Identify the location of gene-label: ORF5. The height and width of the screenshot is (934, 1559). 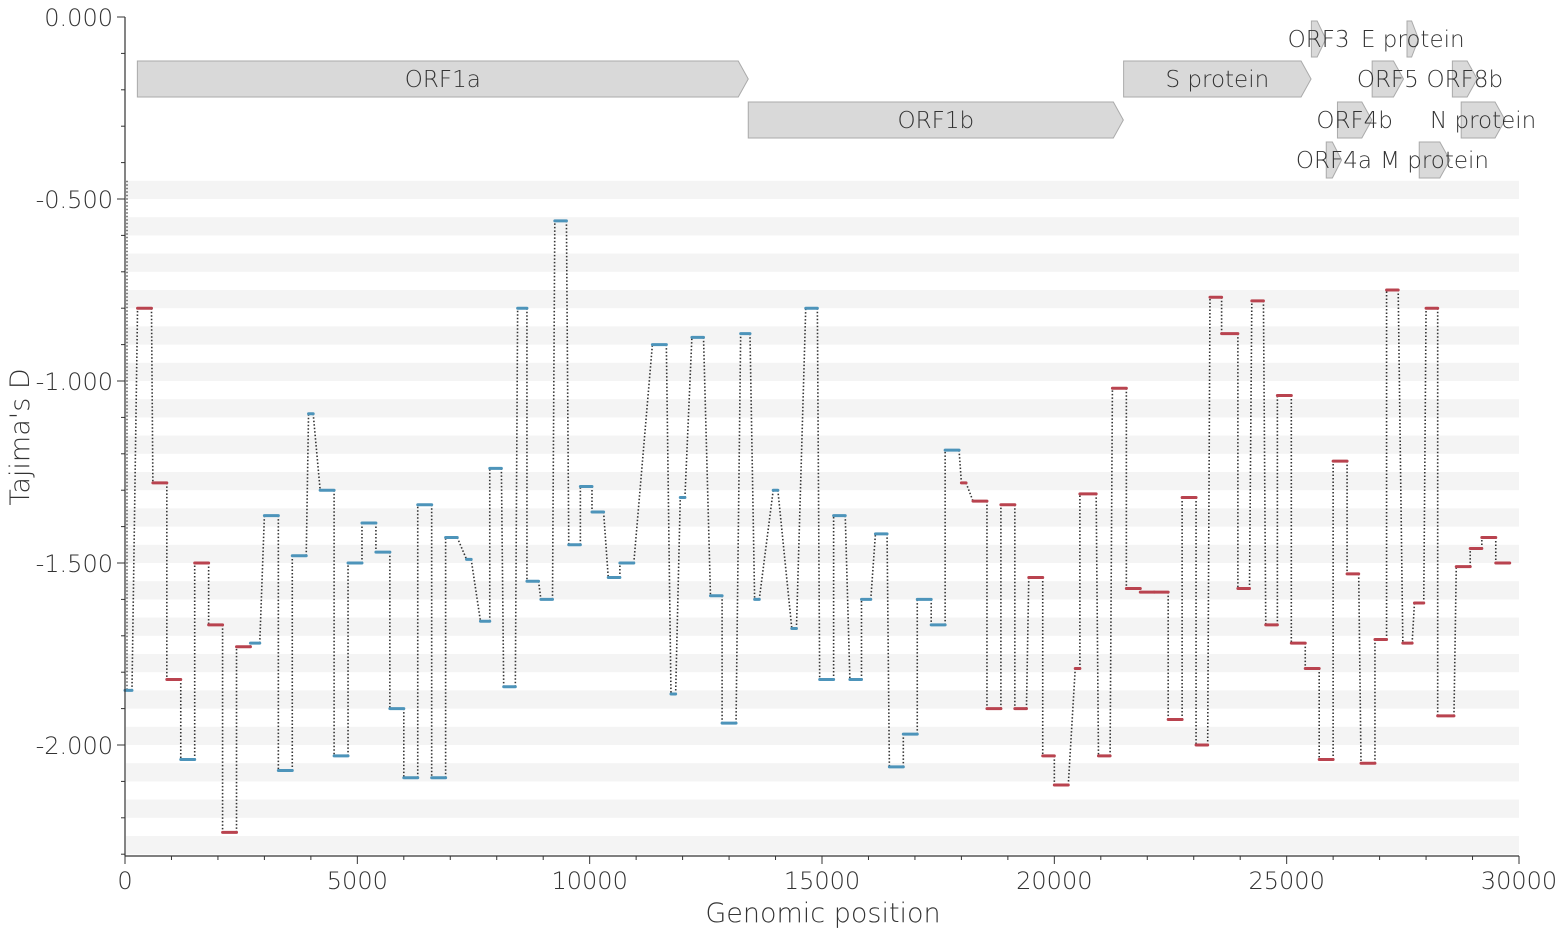
(1388, 80).